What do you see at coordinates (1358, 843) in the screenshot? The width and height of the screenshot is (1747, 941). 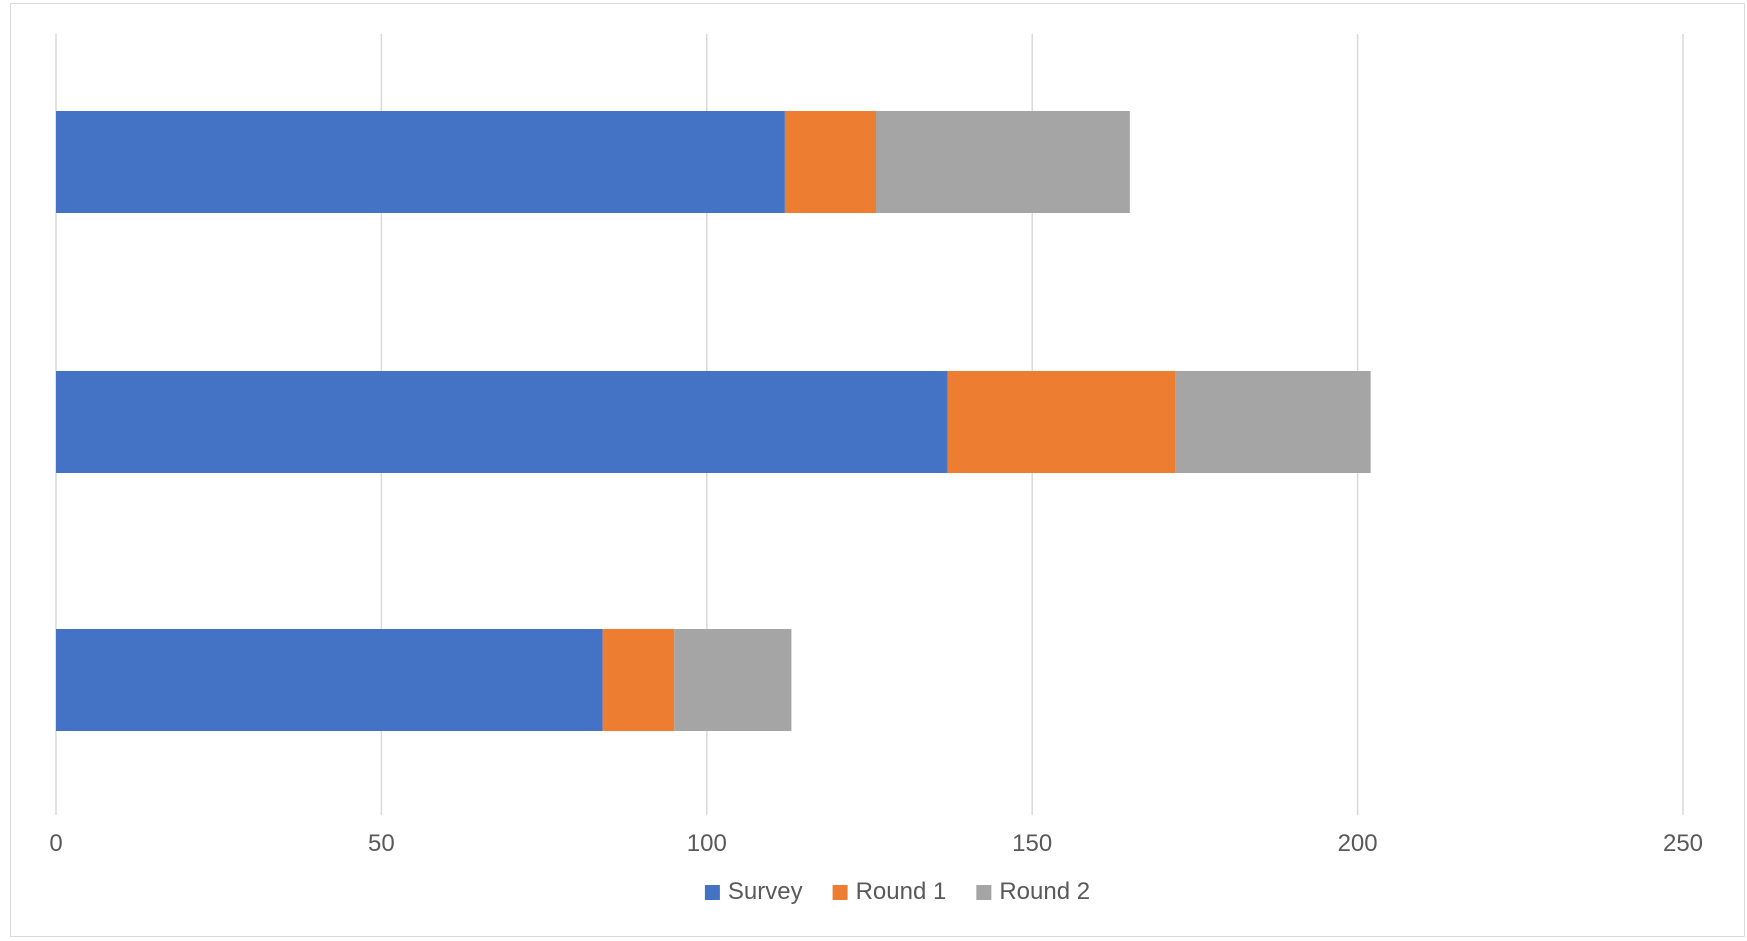 I see `x-tick-label: 200` at bounding box center [1358, 843].